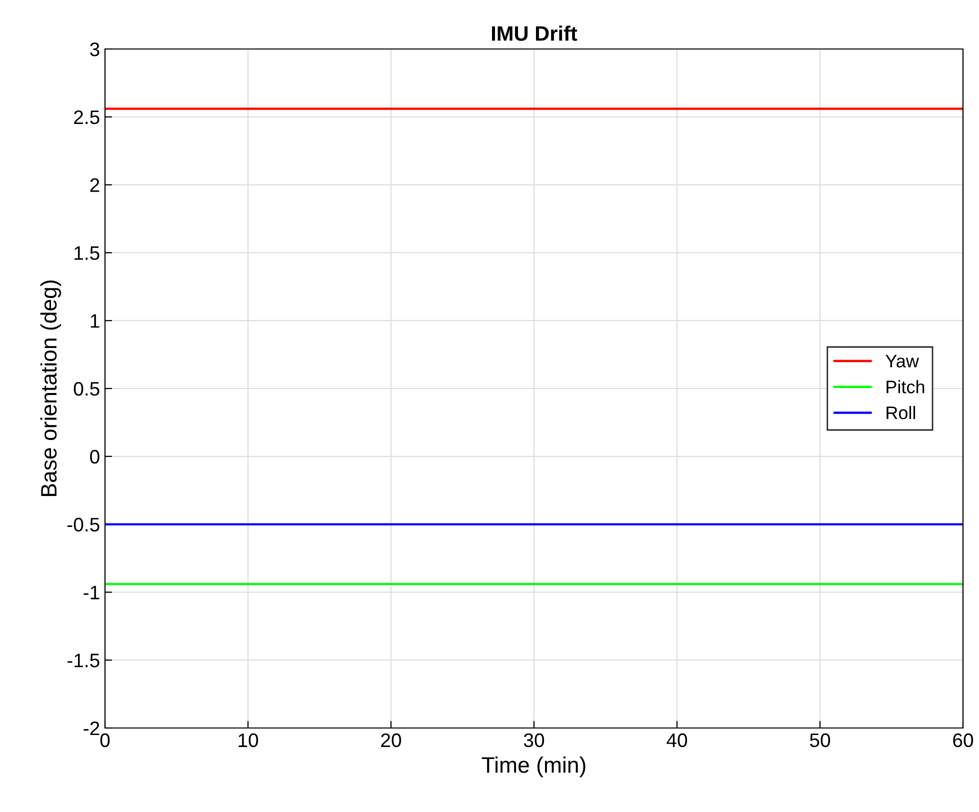 The height and width of the screenshot is (812, 979). What do you see at coordinates (84, 661) in the screenshot?
I see `y-tick-label: -1.5` at bounding box center [84, 661].